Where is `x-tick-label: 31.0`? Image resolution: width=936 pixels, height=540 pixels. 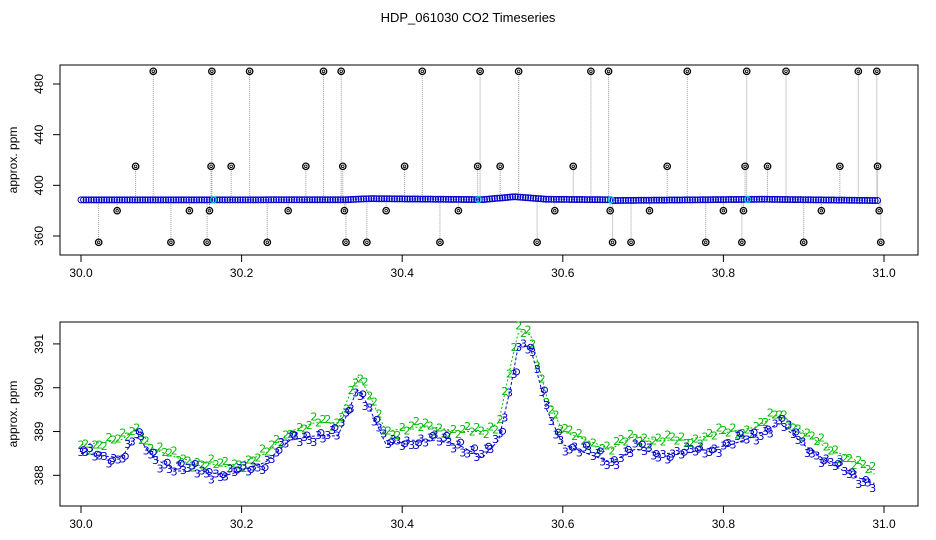
x-tick-label: 31.0 is located at coordinates (884, 524).